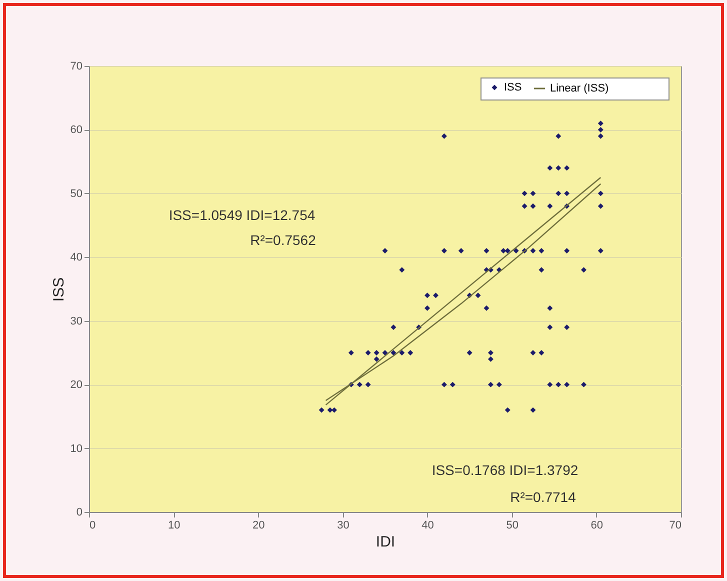  Describe the element at coordinates (174, 526) in the screenshot. I see `x-tick-label: 10` at that location.